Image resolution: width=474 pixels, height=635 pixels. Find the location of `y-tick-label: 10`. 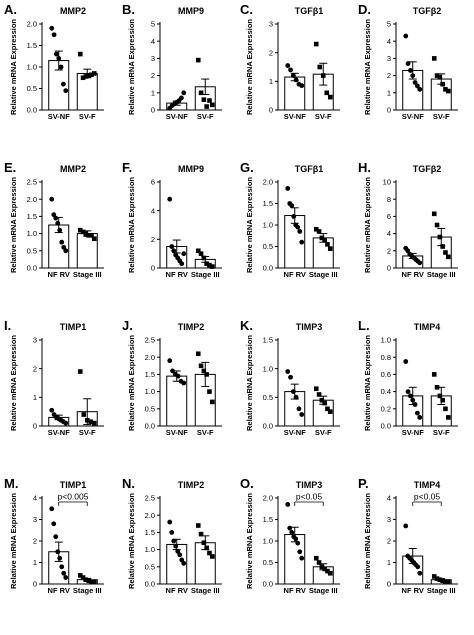

y-tick-label: 10 is located at coordinates (387, 182).